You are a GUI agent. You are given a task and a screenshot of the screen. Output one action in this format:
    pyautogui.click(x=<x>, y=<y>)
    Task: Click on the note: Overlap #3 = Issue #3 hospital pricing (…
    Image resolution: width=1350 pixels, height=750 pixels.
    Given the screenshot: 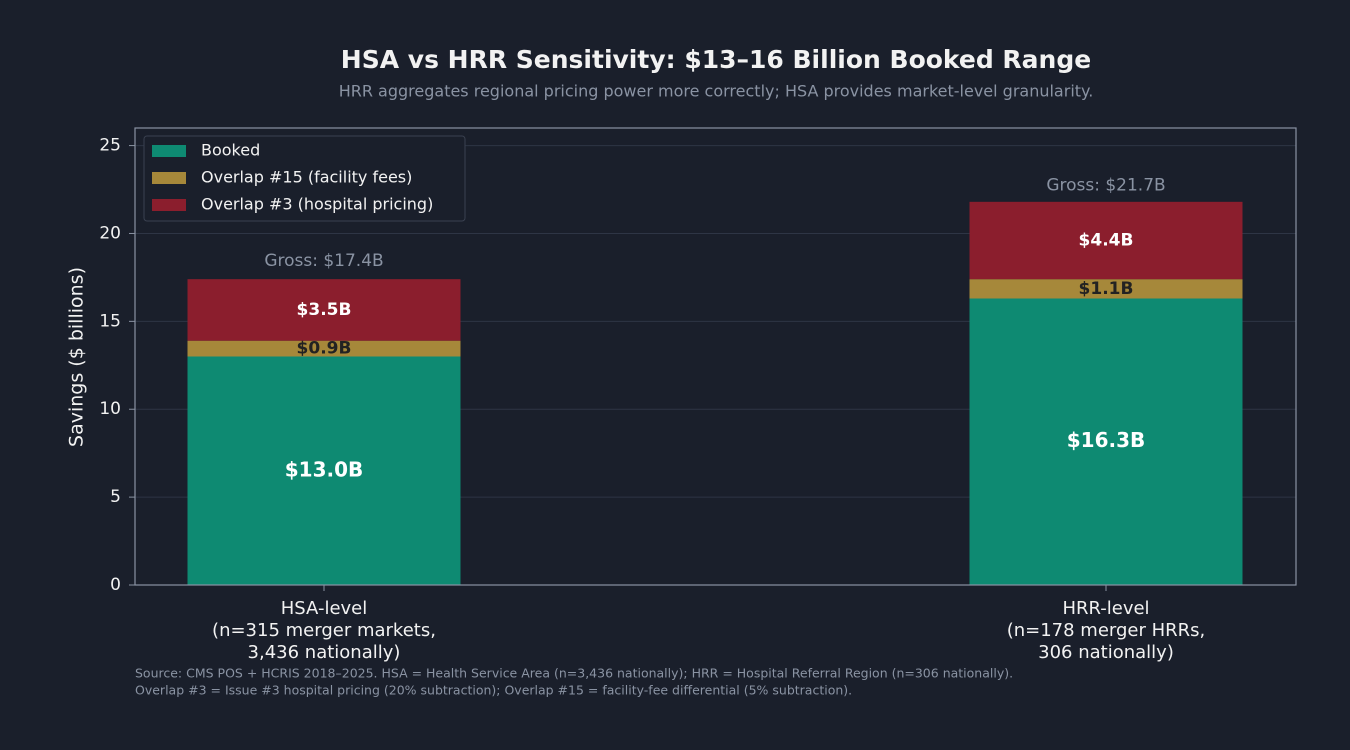 What is the action you would take?
    pyautogui.click(x=493, y=690)
    